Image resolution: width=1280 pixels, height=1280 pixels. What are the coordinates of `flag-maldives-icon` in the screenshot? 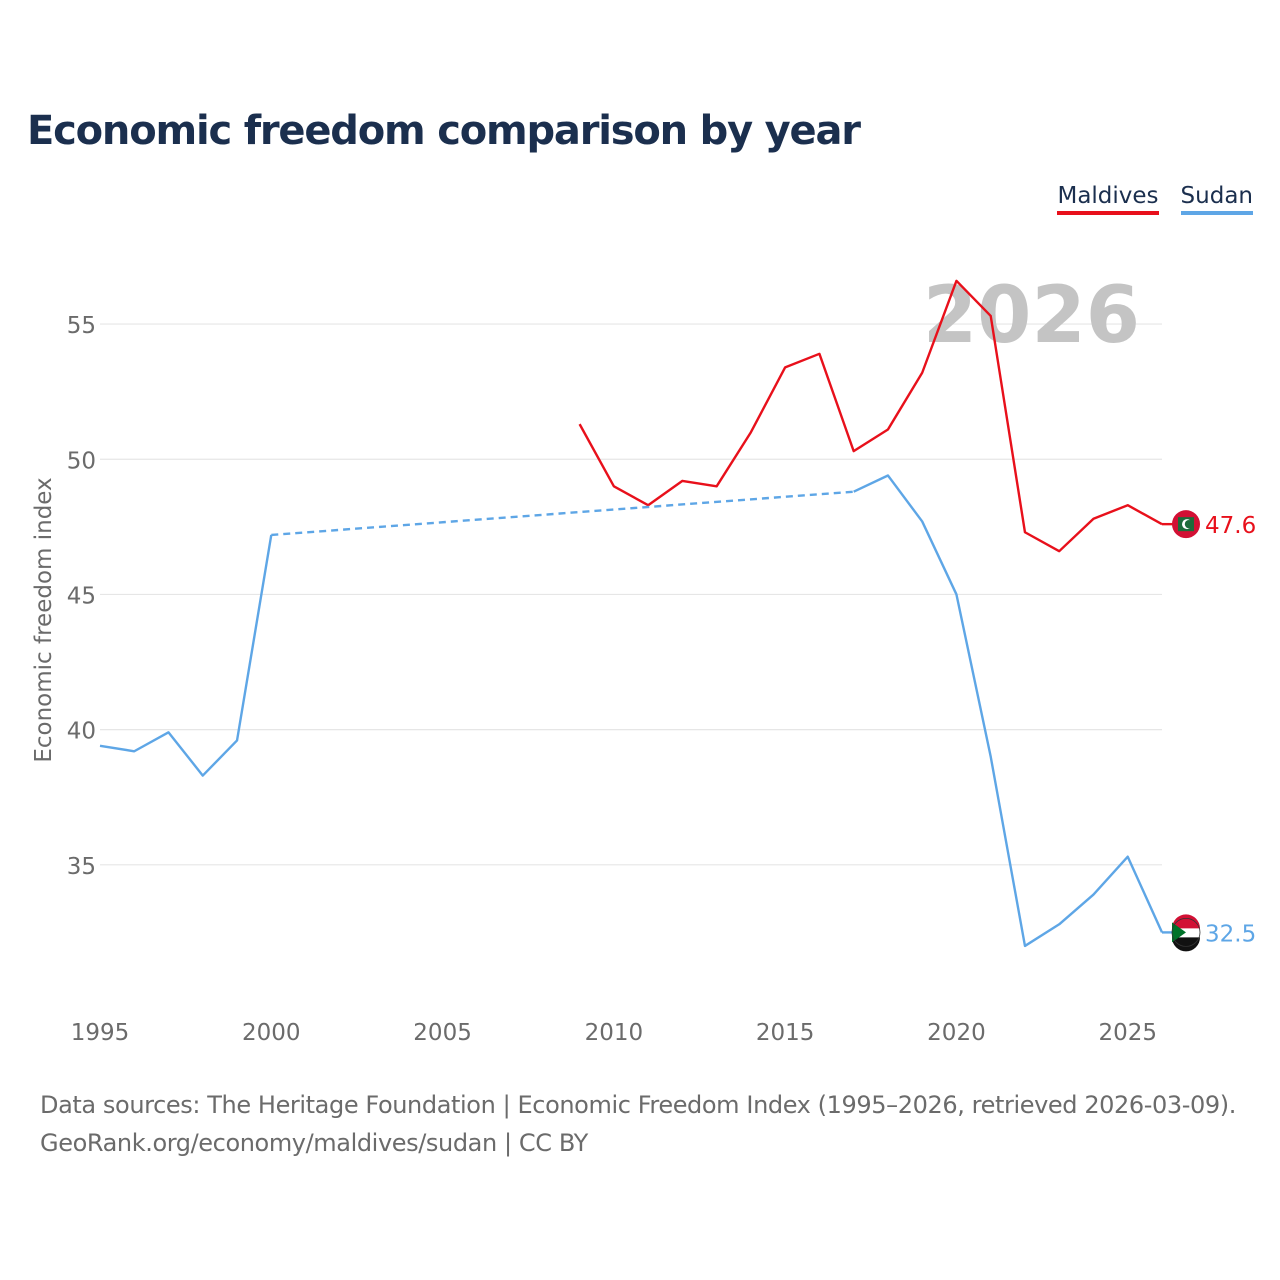 It's located at (1186, 524).